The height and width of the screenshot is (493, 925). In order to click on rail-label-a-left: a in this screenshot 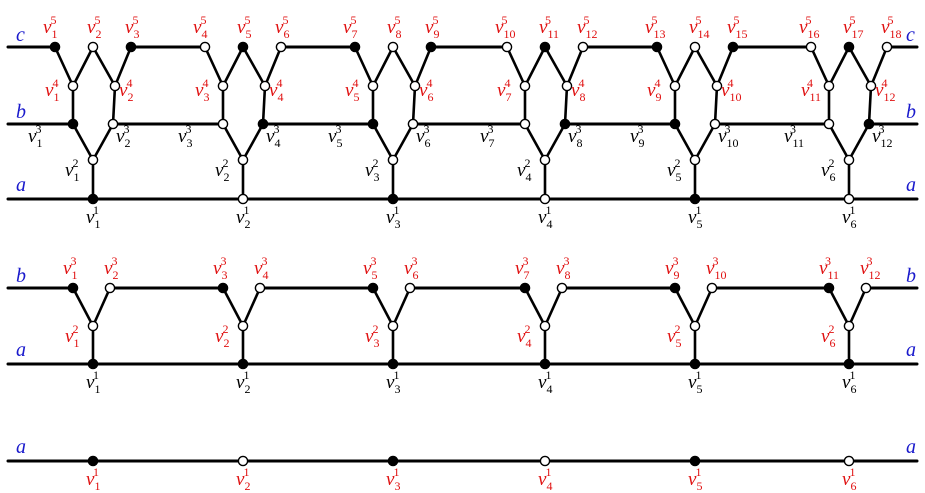, I will do `click(21, 185)`.